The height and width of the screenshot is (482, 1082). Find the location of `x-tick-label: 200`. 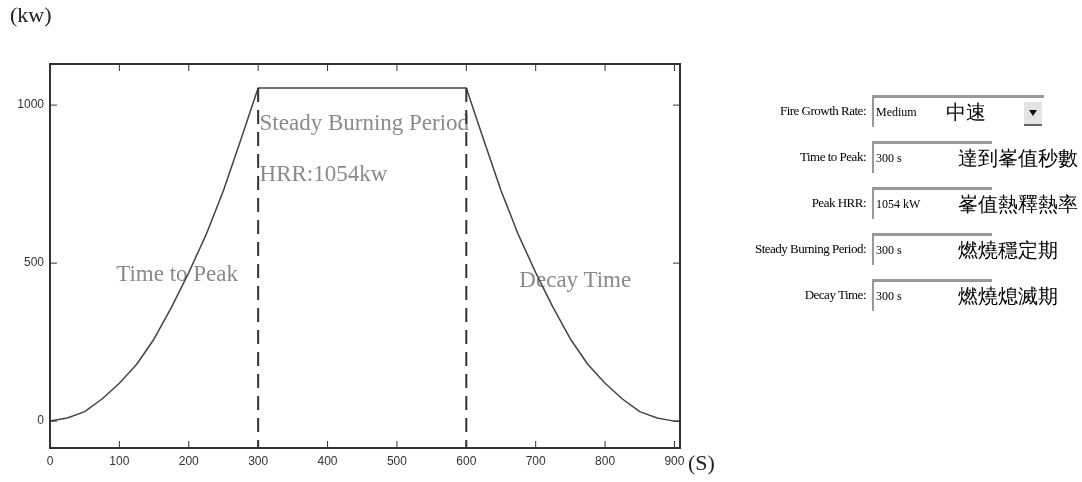

x-tick-label: 200 is located at coordinates (189, 460).